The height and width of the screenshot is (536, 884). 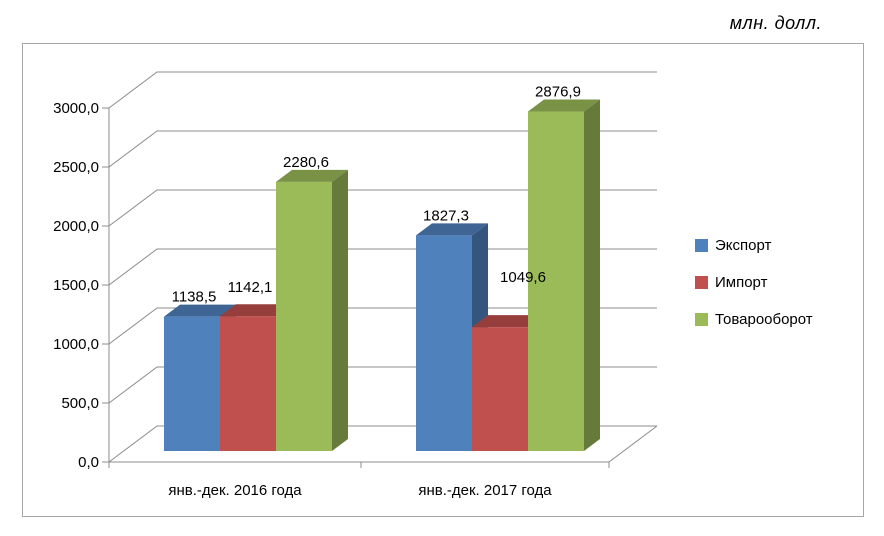 I want to click on legend: Экспорт Импорт Товарооборот, so click(x=754, y=288).